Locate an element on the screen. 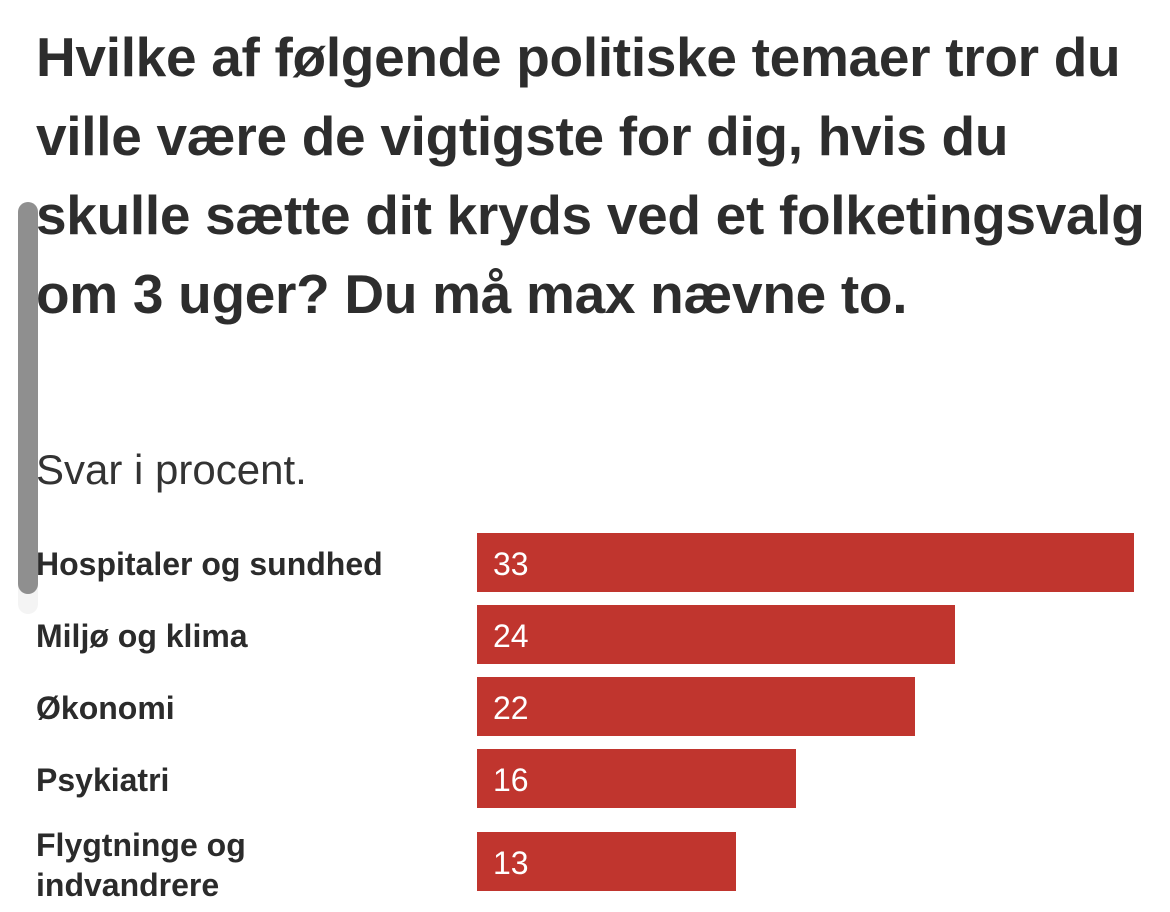 The height and width of the screenshot is (912, 1170). scrollbar-thumb is located at coordinates (28, 398).